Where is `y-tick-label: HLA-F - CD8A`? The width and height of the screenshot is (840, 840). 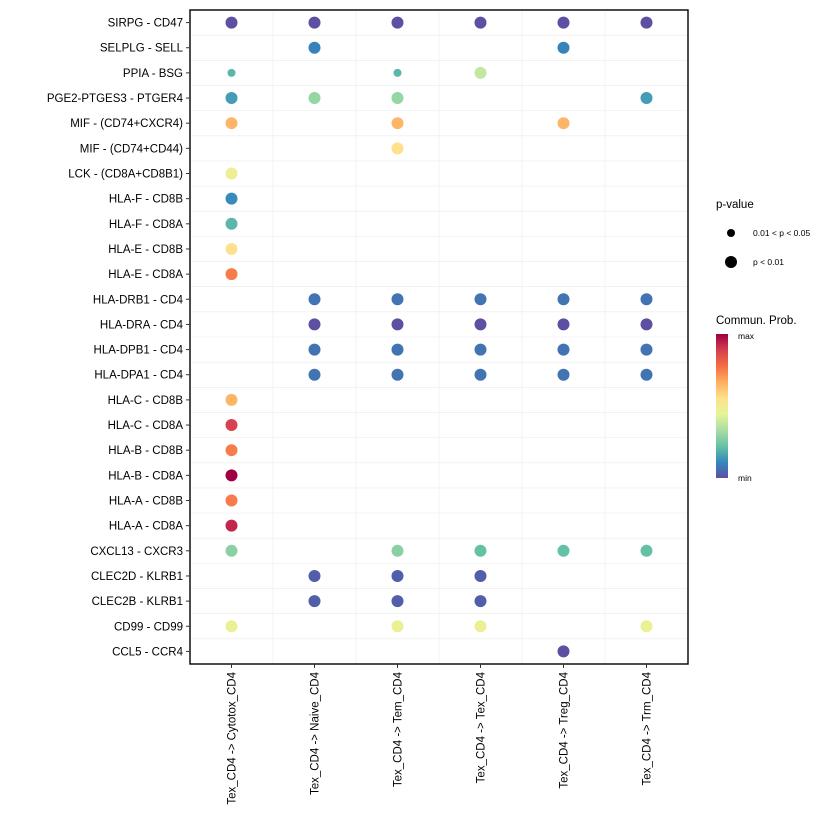 y-tick-label: HLA-F - CD8A is located at coordinates (146, 225).